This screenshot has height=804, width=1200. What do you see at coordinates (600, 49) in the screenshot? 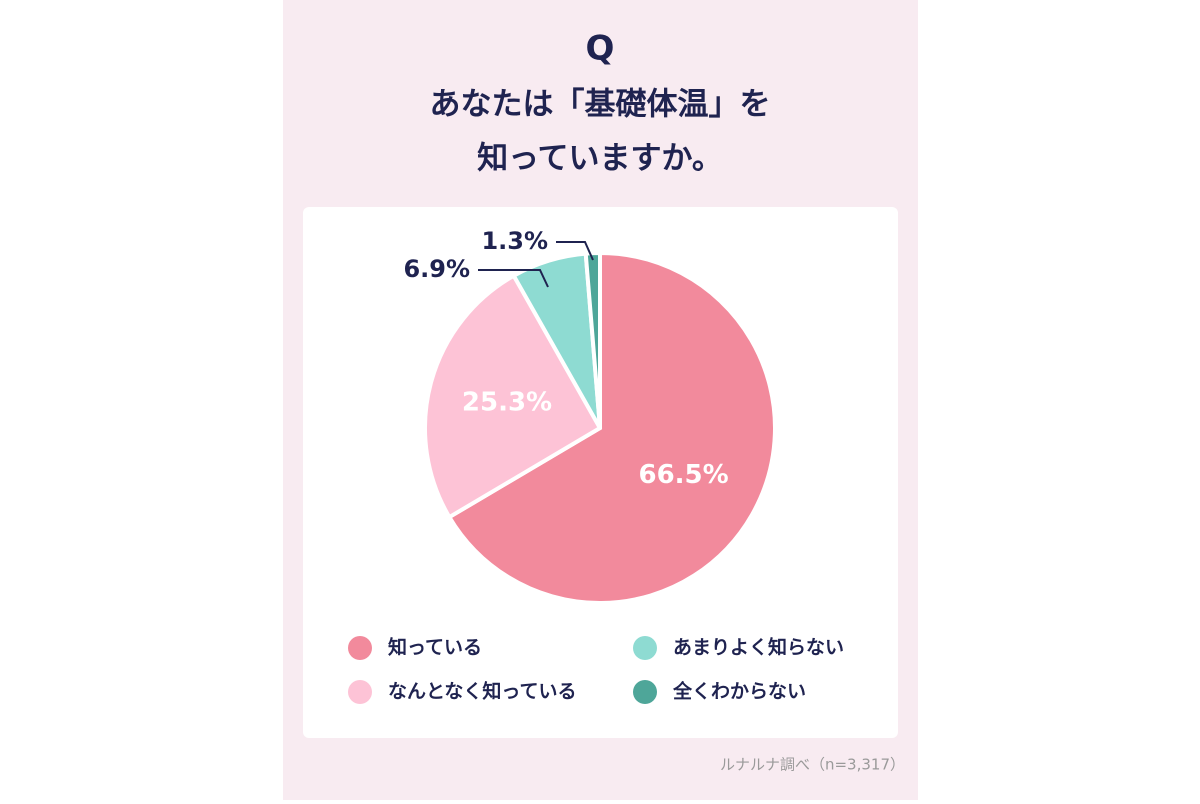
I see `question-mark: Q` at bounding box center [600, 49].